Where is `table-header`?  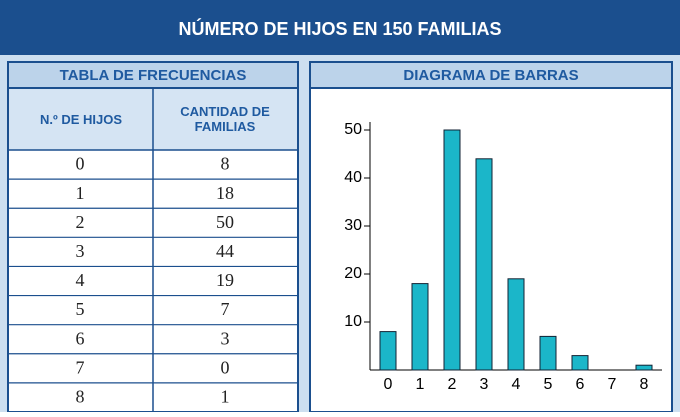 table-header is located at coordinates (153, 75).